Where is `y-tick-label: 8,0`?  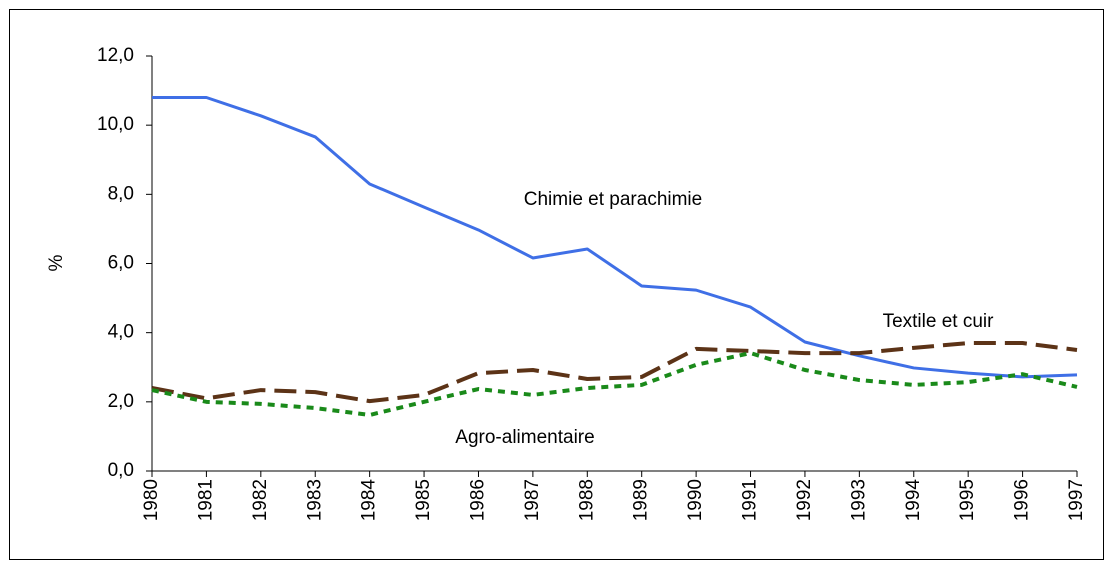
y-tick-label: 8,0 is located at coordinates (121, 193).